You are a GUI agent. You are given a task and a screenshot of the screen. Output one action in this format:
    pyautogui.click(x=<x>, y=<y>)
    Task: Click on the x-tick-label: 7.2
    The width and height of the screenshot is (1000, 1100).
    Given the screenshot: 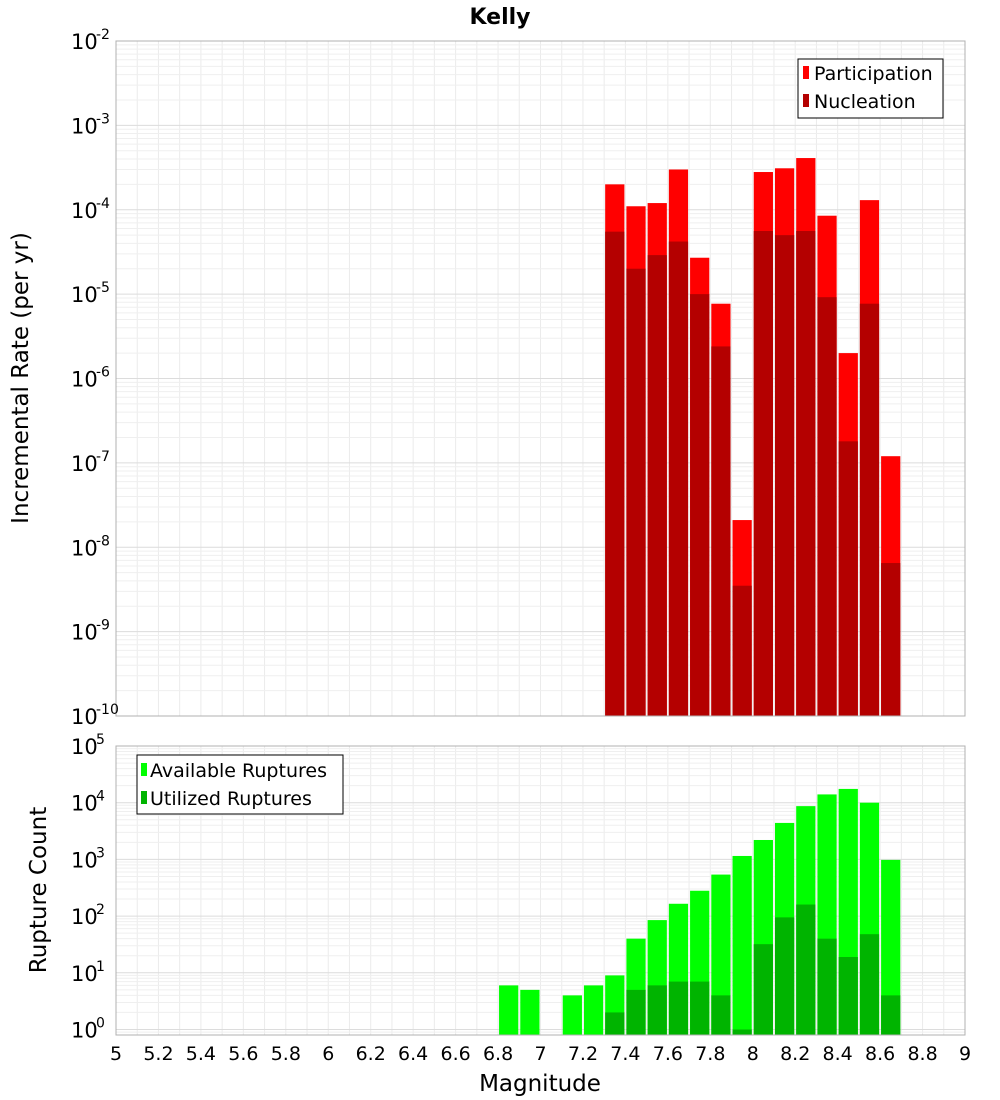 What is the action you would take?
    pyautogui.click(x=583, y=1054)
    